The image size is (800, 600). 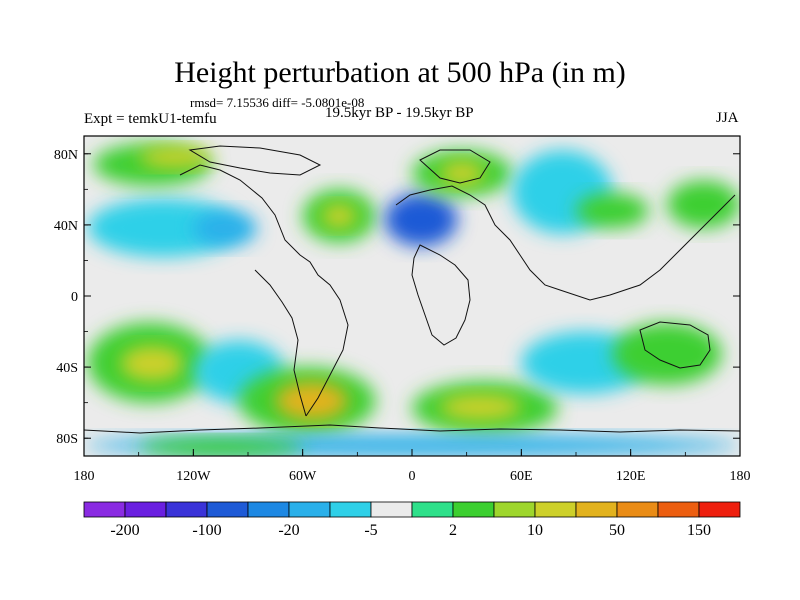 I want to click on field-region-south-pacific-yellow, so click(x=152, y=363).